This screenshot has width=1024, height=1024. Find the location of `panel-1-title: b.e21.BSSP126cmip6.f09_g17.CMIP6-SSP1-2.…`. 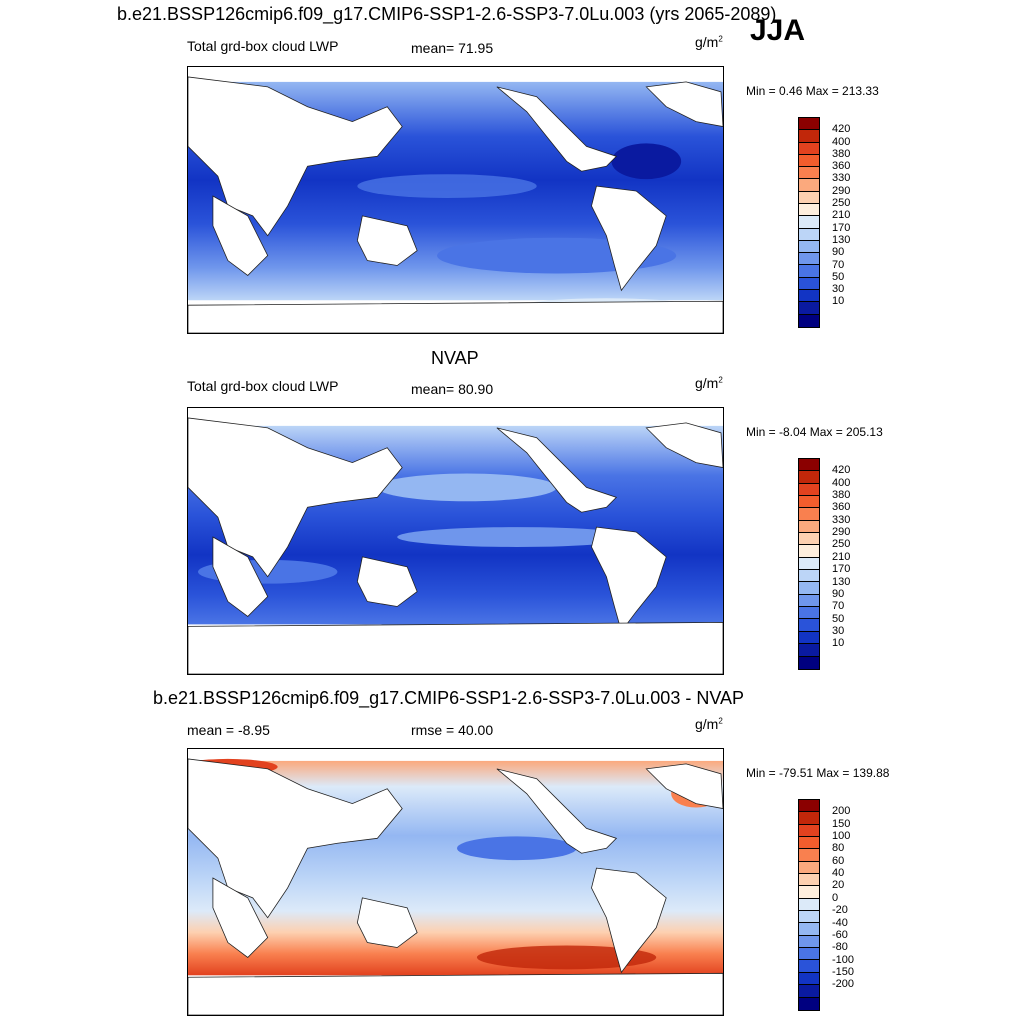

panel-1-title: b.e21.BSSP126cmip6.f09_g17.CMIP6-SSP1-2.… is located at coordinates (447, 14).